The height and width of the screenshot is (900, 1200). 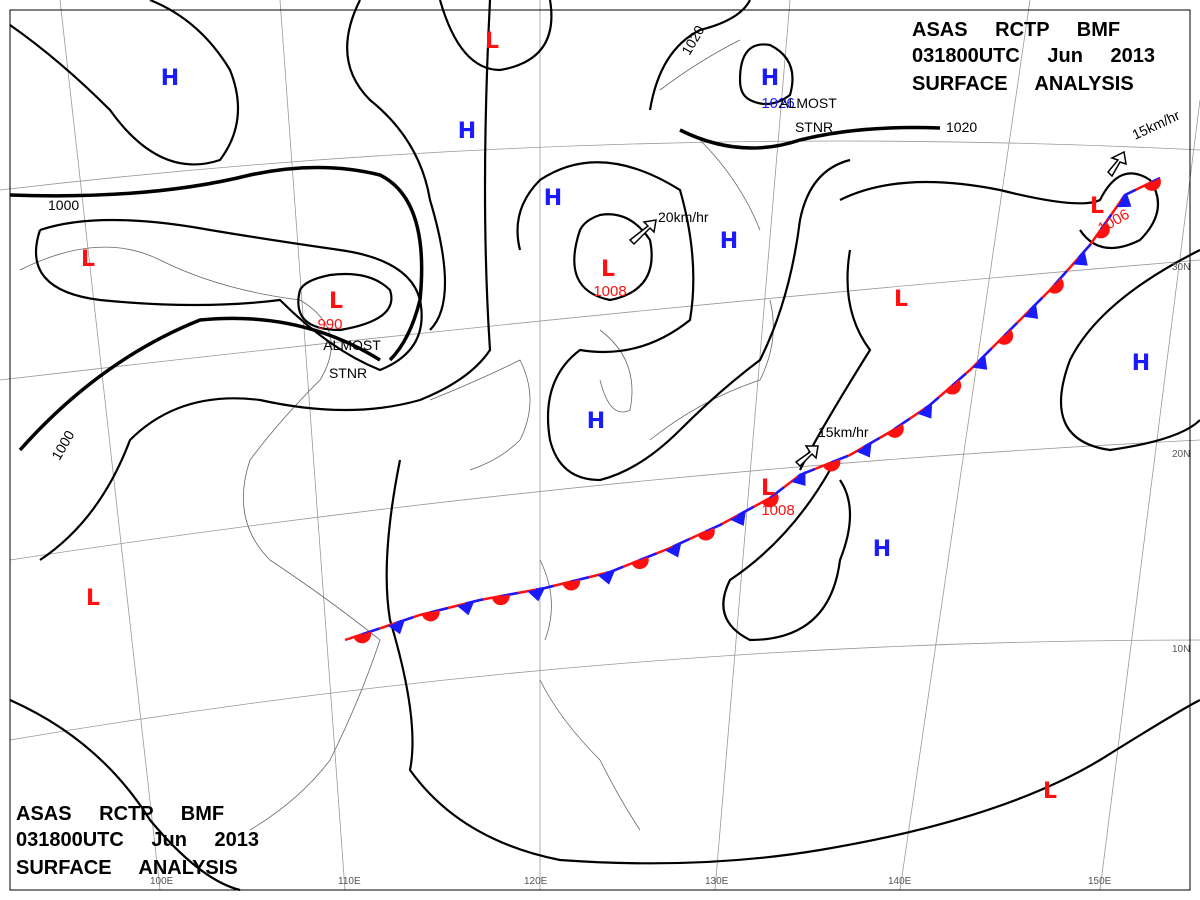 What do you see at coordinates (900, 881) in the screenshot?
I see `longitude-label: 140E` at bounding box center [900, 881].